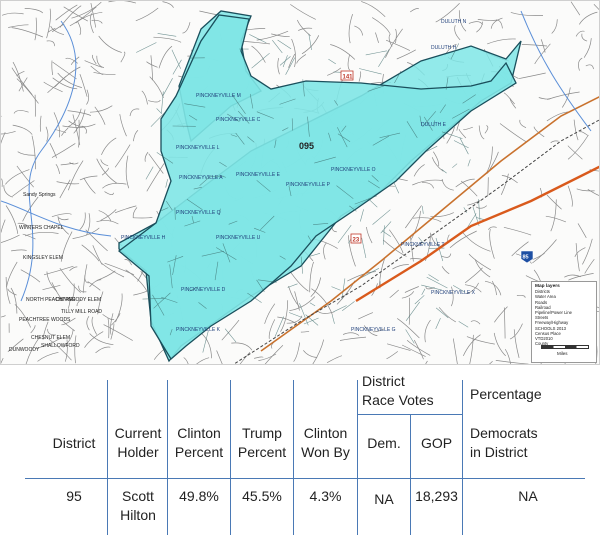 This screenshot has height=540, width=600. Describe the element at coordinates (550, 328) in the screenshot. I see `legend-item: SCHOOLS 2013` at that location.